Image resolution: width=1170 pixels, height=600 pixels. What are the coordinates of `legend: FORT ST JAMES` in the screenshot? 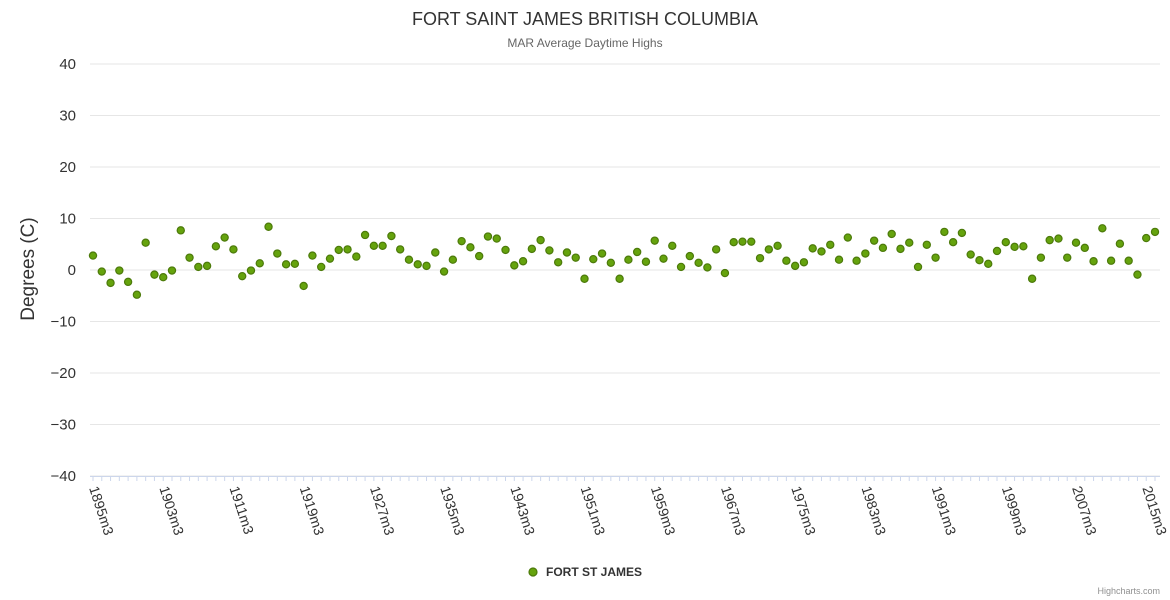 It's located at (585, 572).